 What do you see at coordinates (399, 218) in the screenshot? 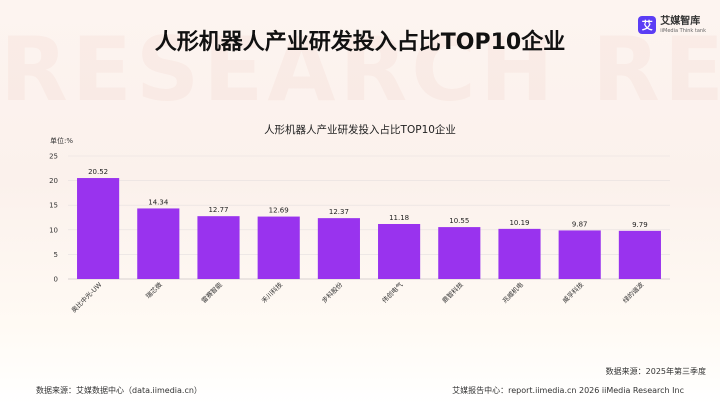
I see `bar-value-label: 11.18` at bounding box center [399, 218].